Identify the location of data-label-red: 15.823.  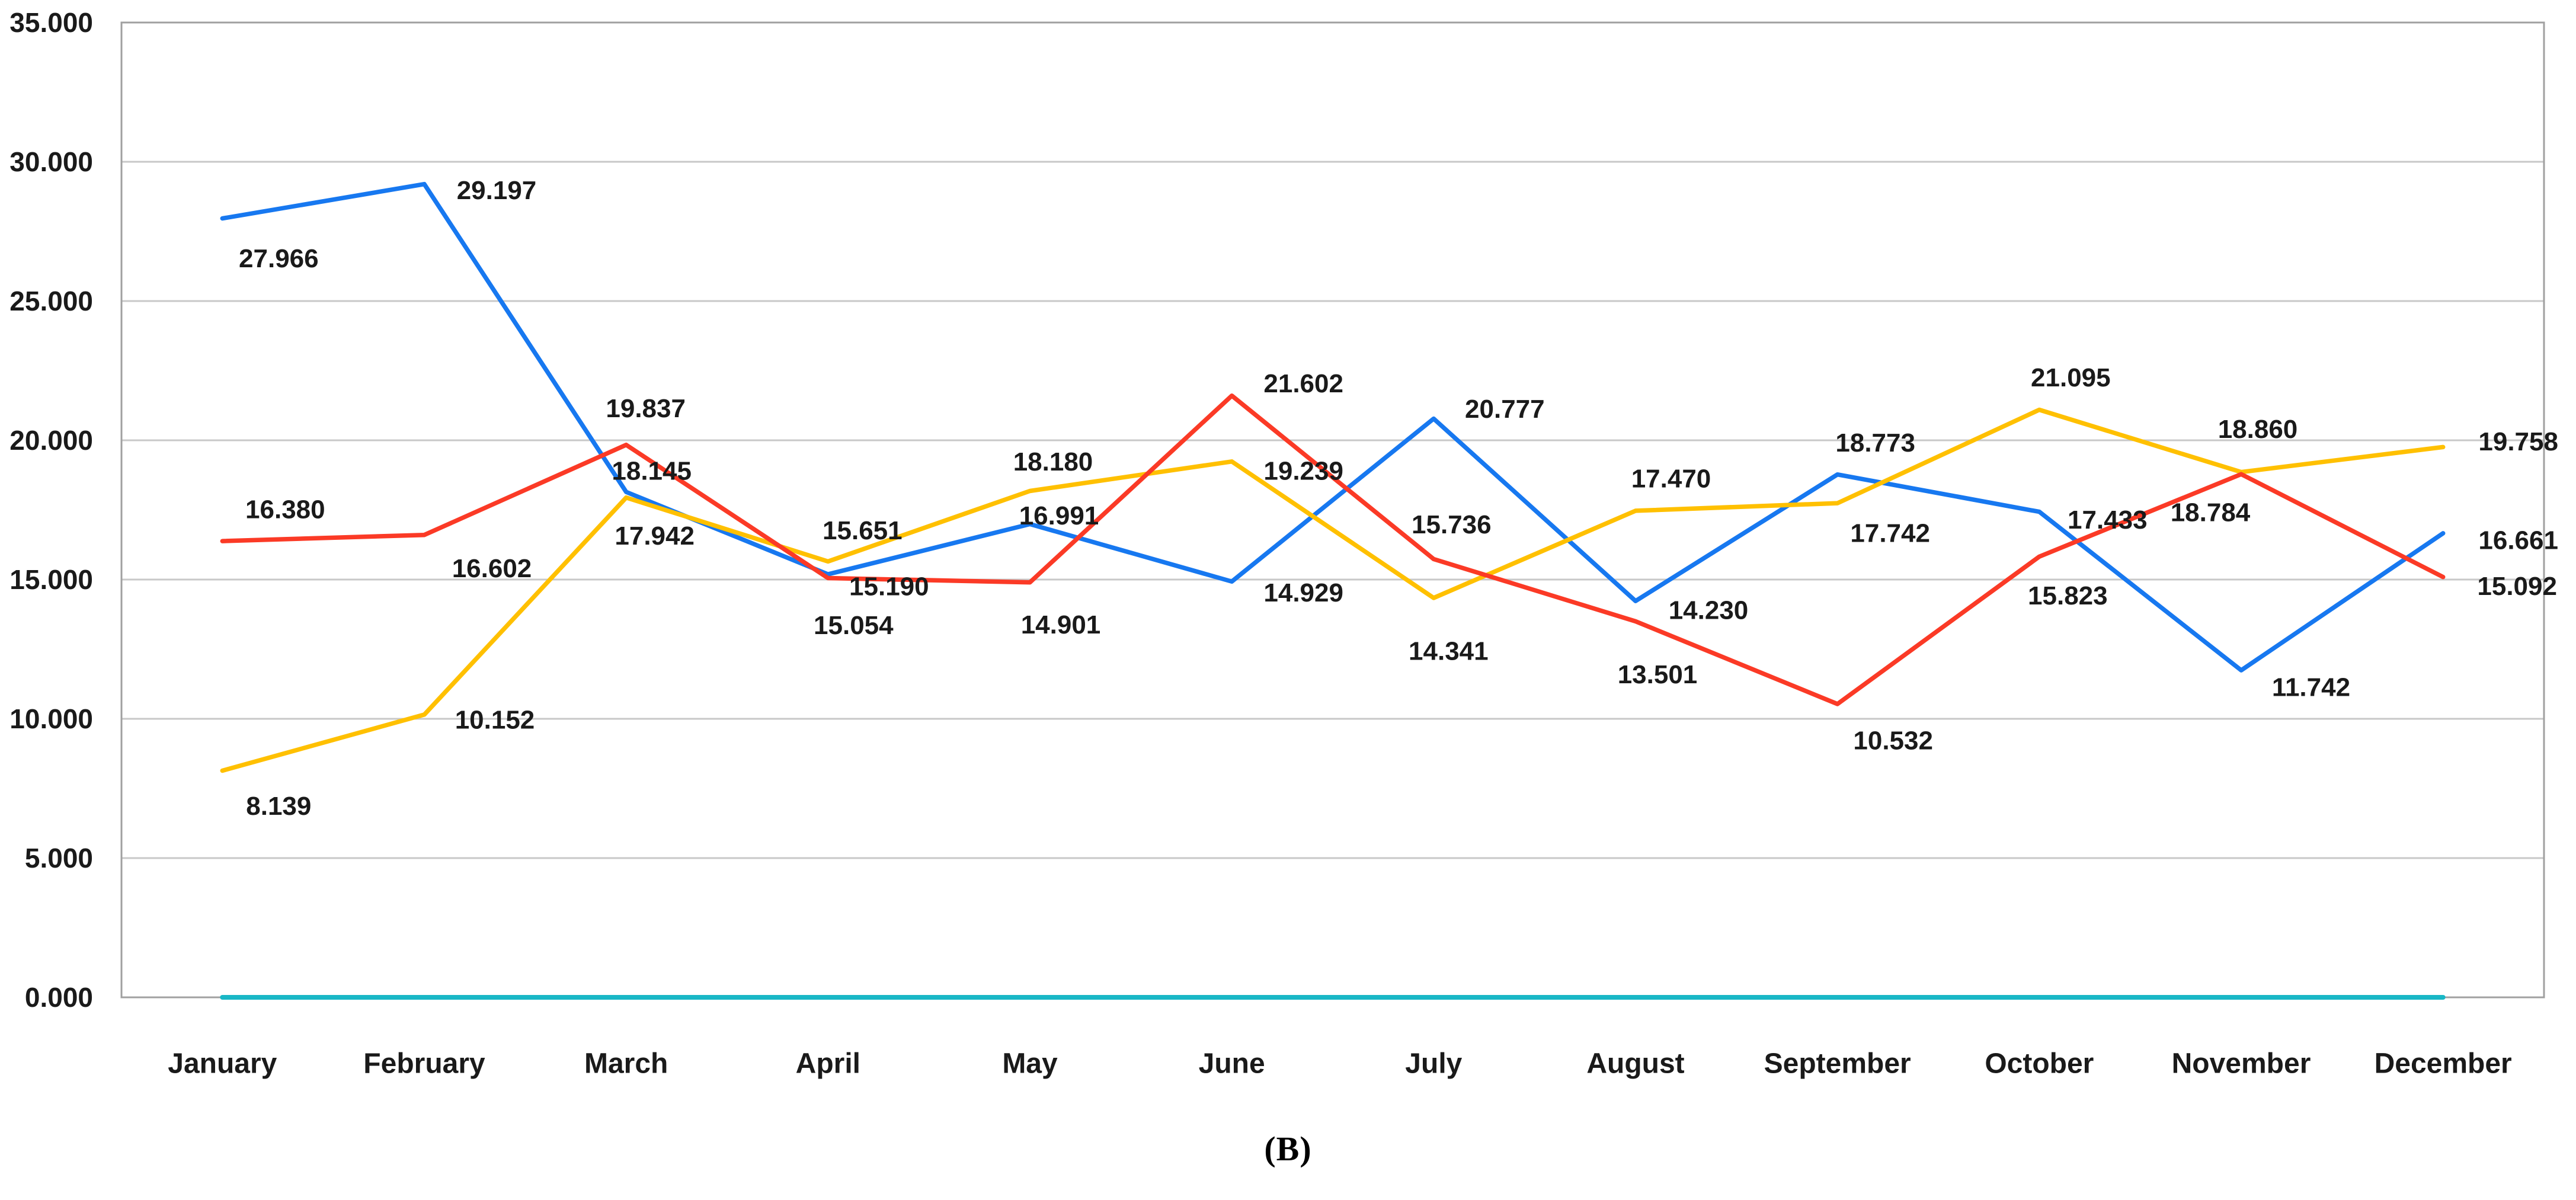
(2068, 595).